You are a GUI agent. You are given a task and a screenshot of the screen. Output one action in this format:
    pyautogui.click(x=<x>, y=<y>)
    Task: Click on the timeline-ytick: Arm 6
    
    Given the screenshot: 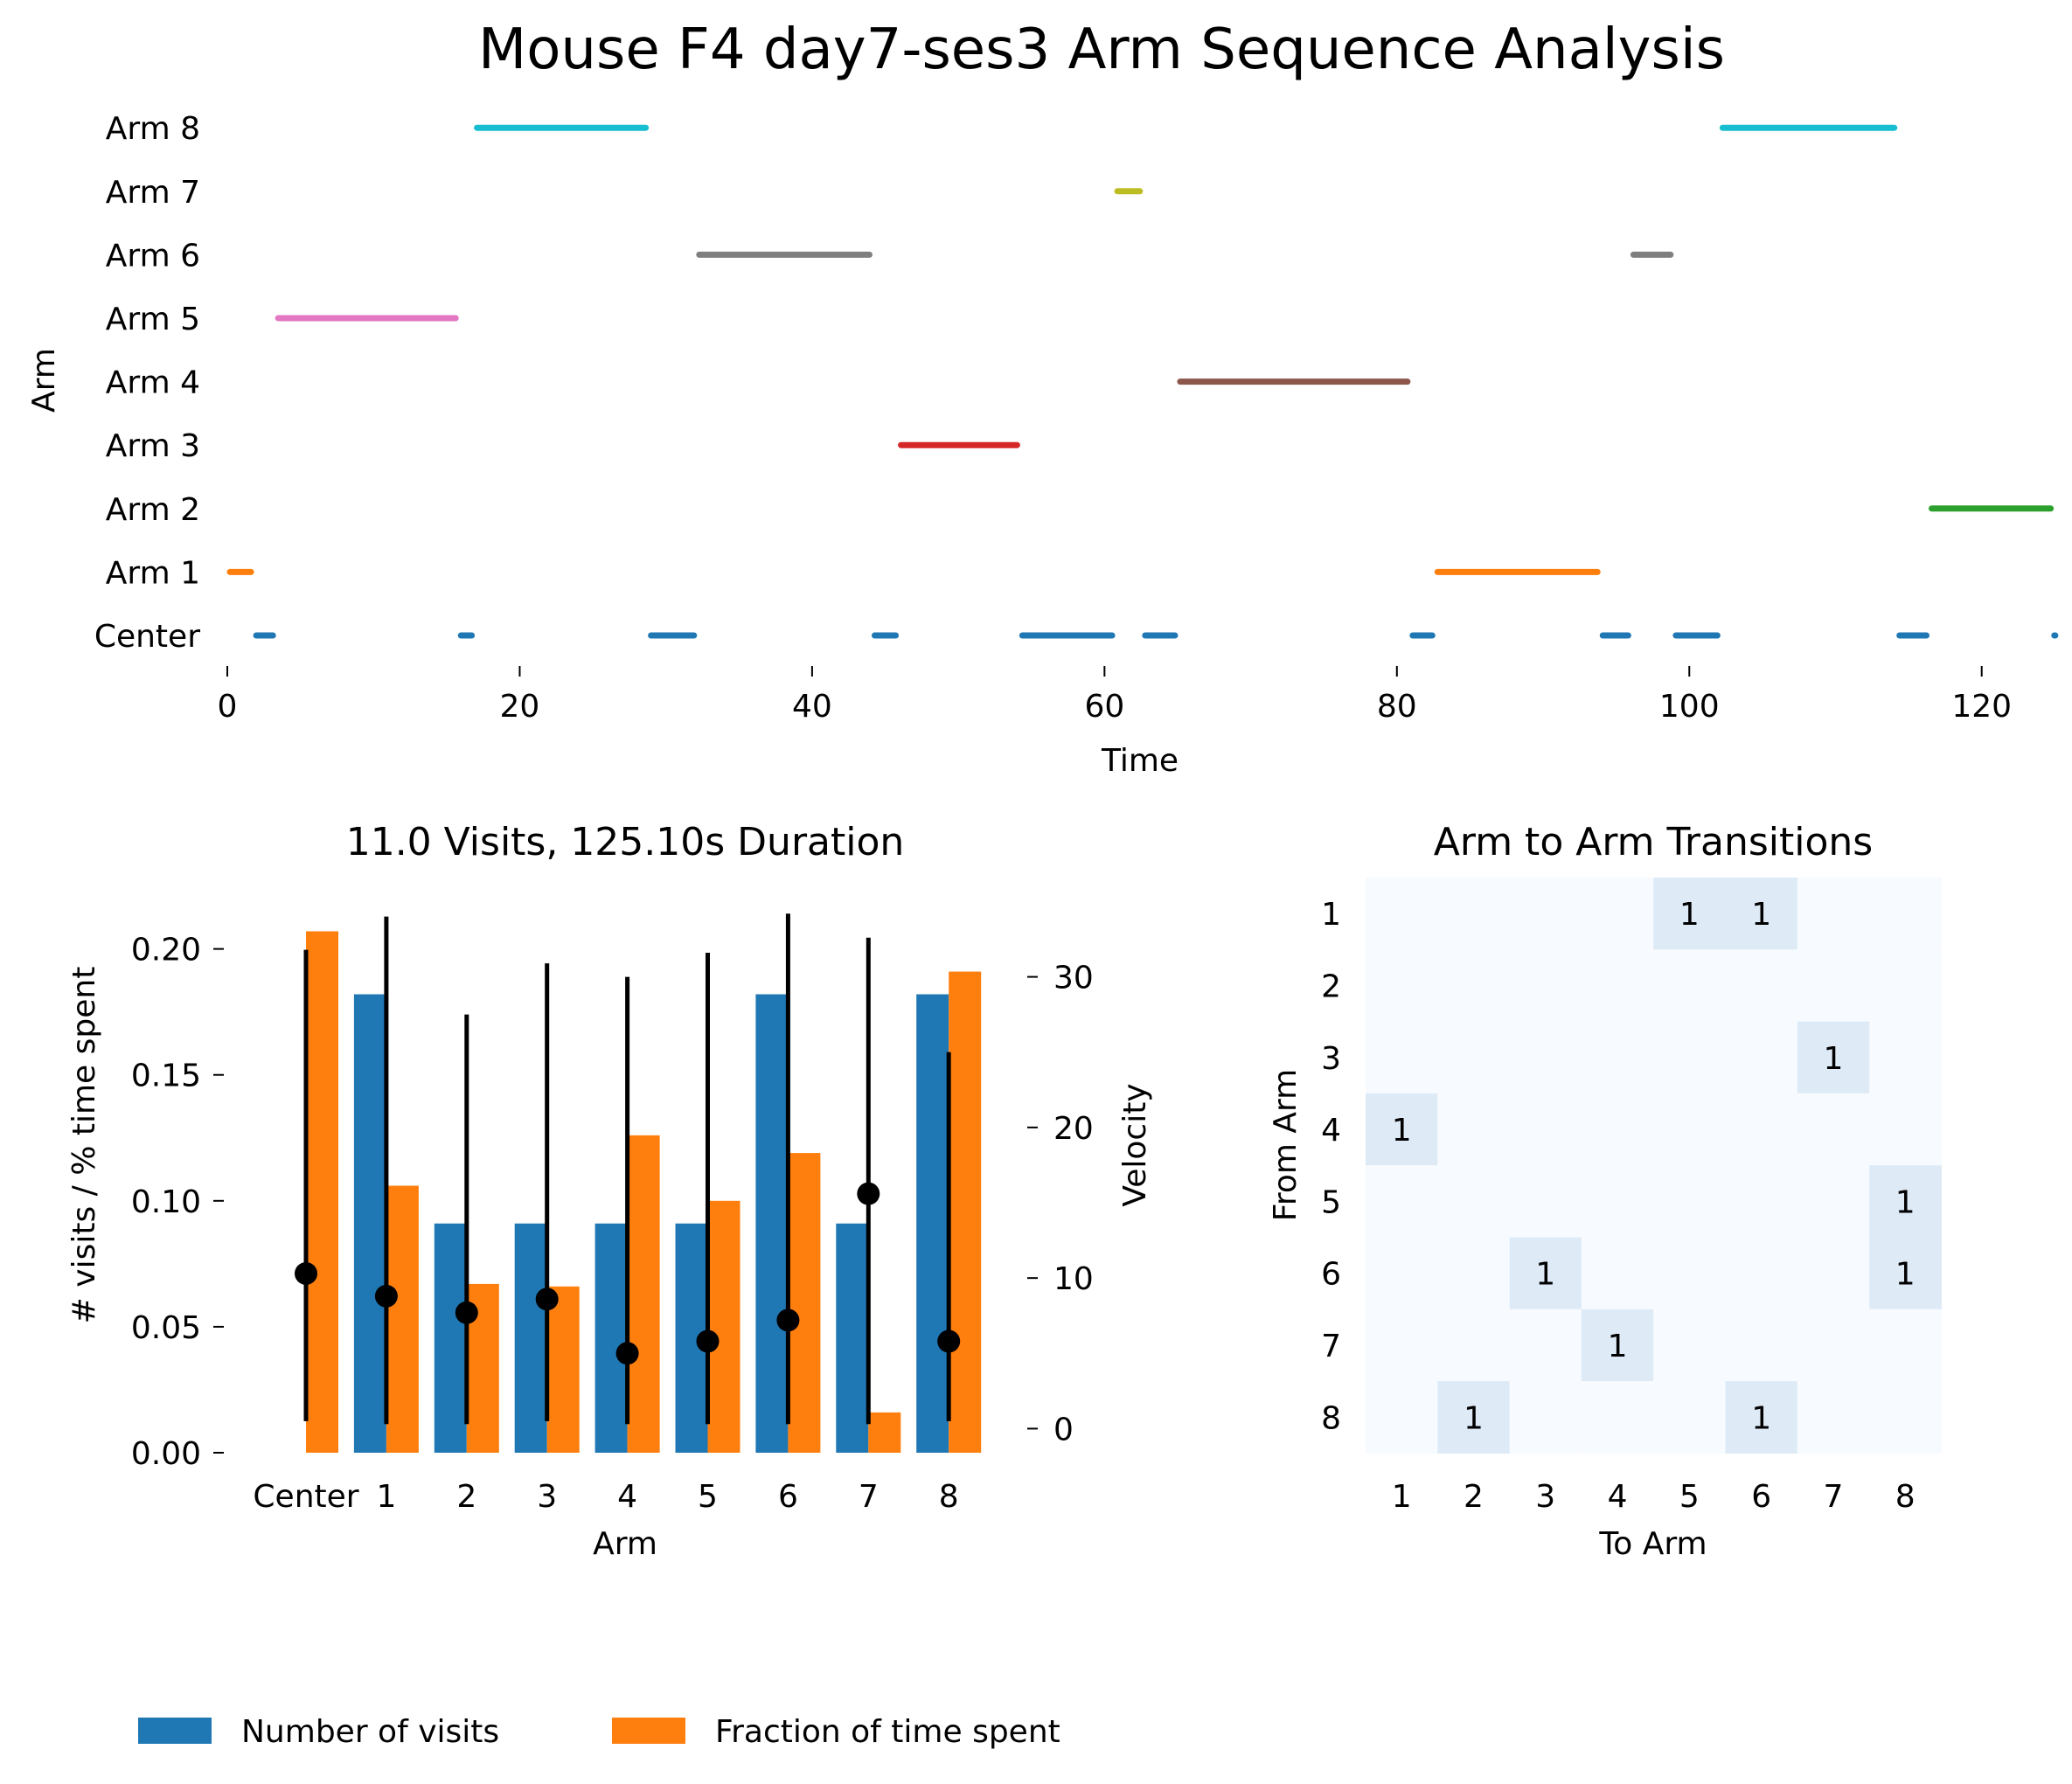 What is the action you would take?
    pyautogui.click(x=153, y=256)
    